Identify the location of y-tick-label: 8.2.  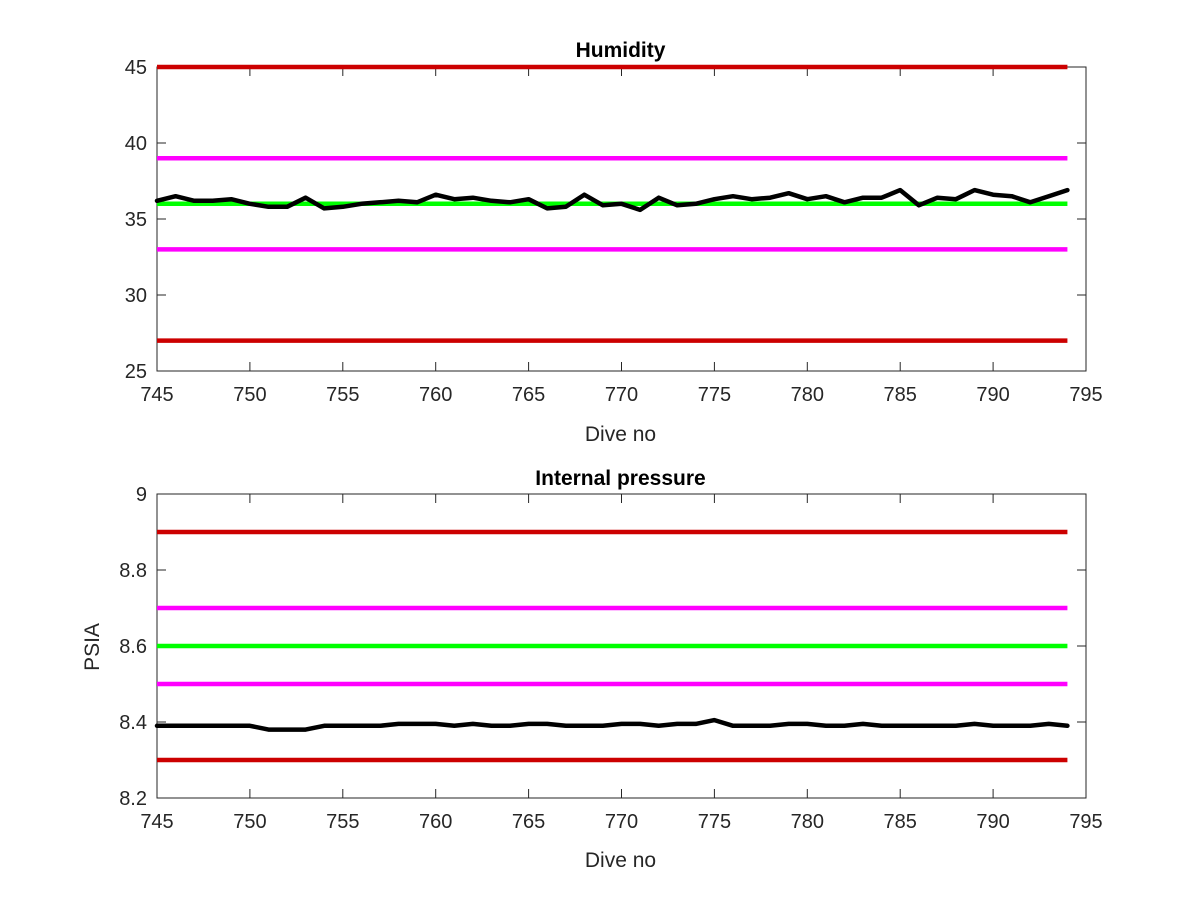
(133, 799).